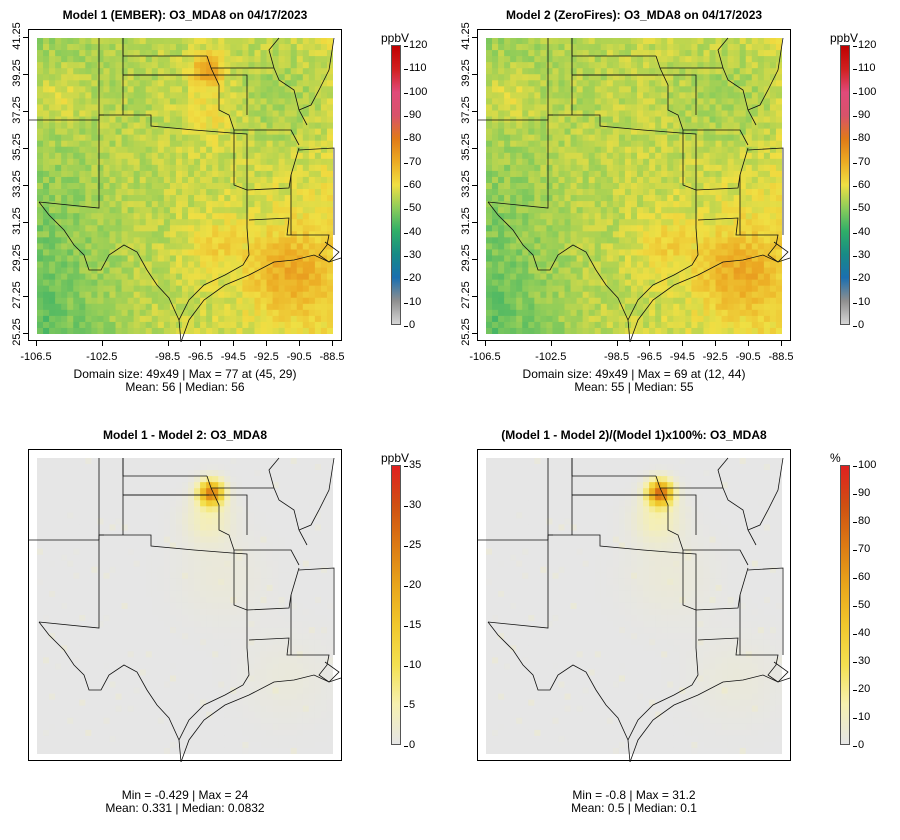 This screenshot has width=900, height=840. What do you see at coordinates (466, 332) in the screenshot?
I see `y-tick-label: 25.25` at bounding box center [466, 332].